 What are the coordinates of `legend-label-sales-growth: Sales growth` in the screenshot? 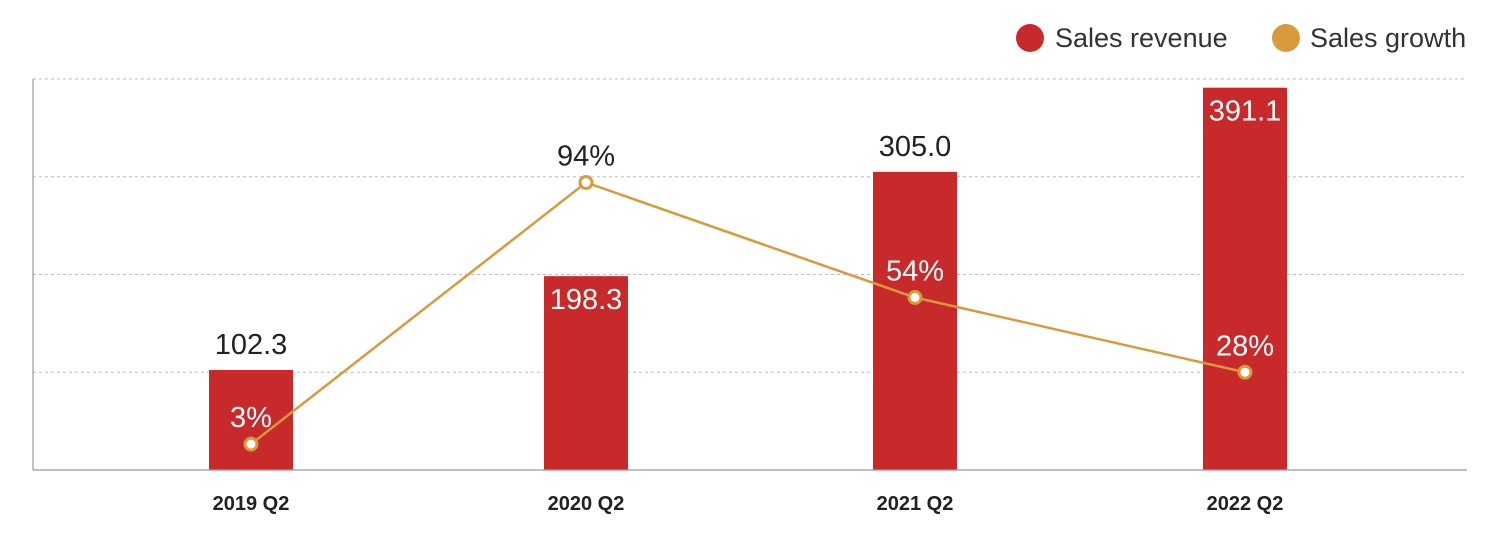 It's located at (1388, 38).